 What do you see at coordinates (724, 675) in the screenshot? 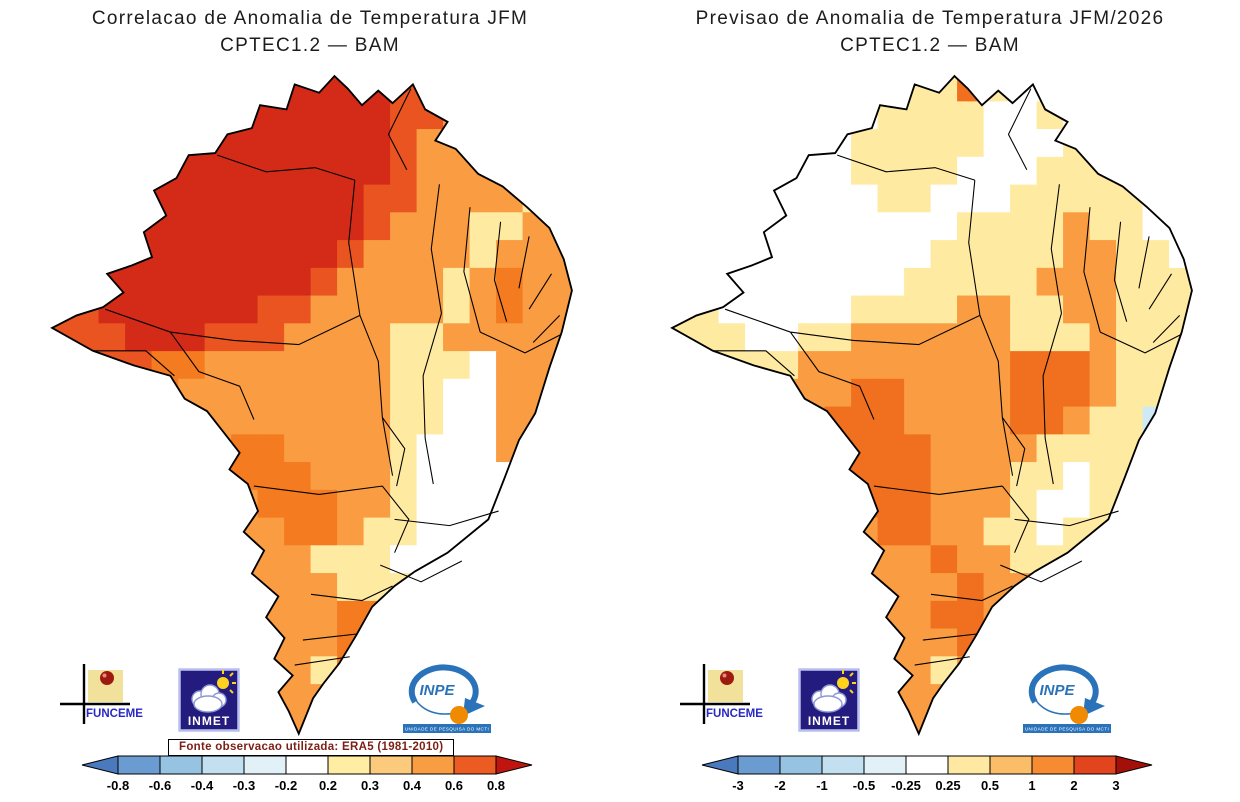
I see `funceme-ball-glint` at bounding box center [724, 675].